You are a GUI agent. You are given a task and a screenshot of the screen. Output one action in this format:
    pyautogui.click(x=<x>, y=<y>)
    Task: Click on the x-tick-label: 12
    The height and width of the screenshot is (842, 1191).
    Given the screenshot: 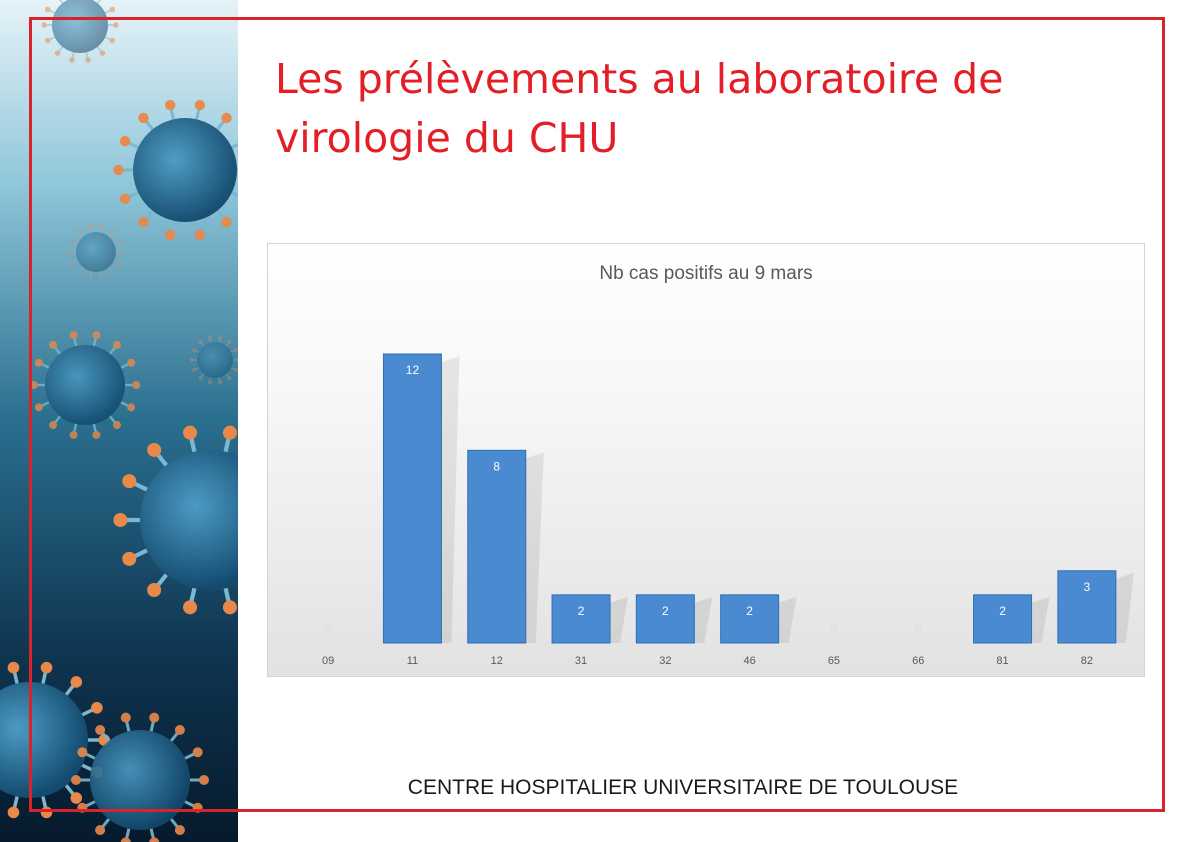 What is the action you would take?
    pyautogui.click(x=497, y=661)
    